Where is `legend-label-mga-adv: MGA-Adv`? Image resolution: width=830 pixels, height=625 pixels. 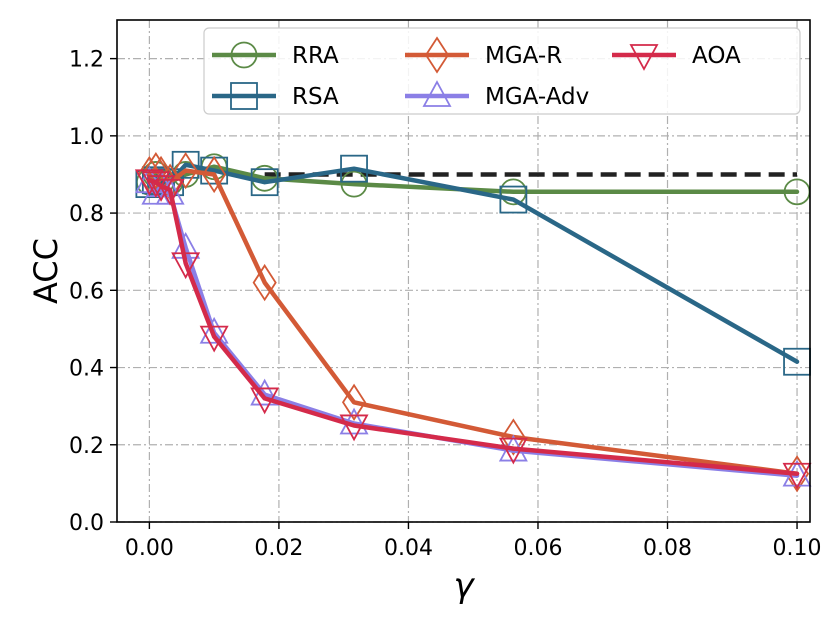 legend-label-mga-adv: MGA-Adv is located at coordinates (537, 97).